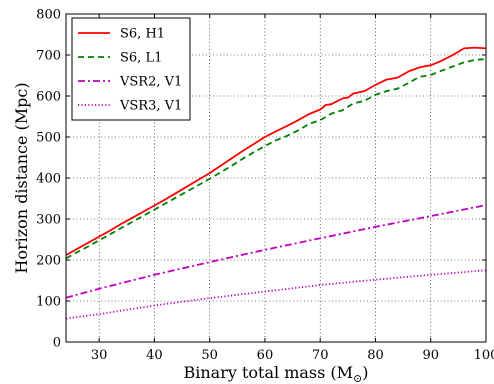  What do you see at coordinates (154, 355) in the screenshot?
I see `x-tick-label: 40` at bounding box center [154, 355].